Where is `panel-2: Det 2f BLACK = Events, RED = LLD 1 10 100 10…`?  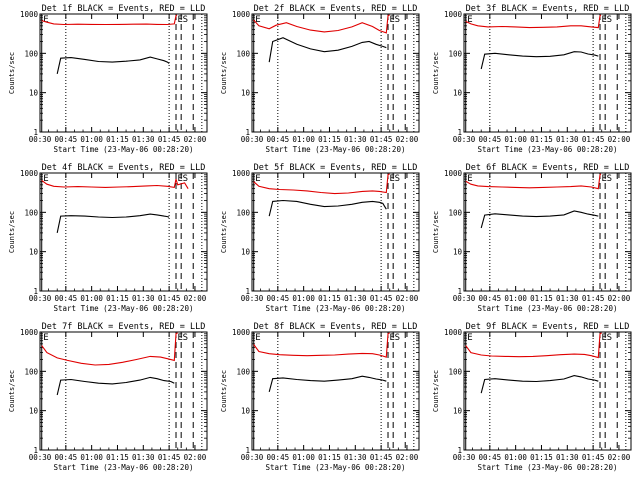 panel-2: Det 2f BLACK = Events, RED = LLD 1 10 100 10… is located at coordinates (320, 79).